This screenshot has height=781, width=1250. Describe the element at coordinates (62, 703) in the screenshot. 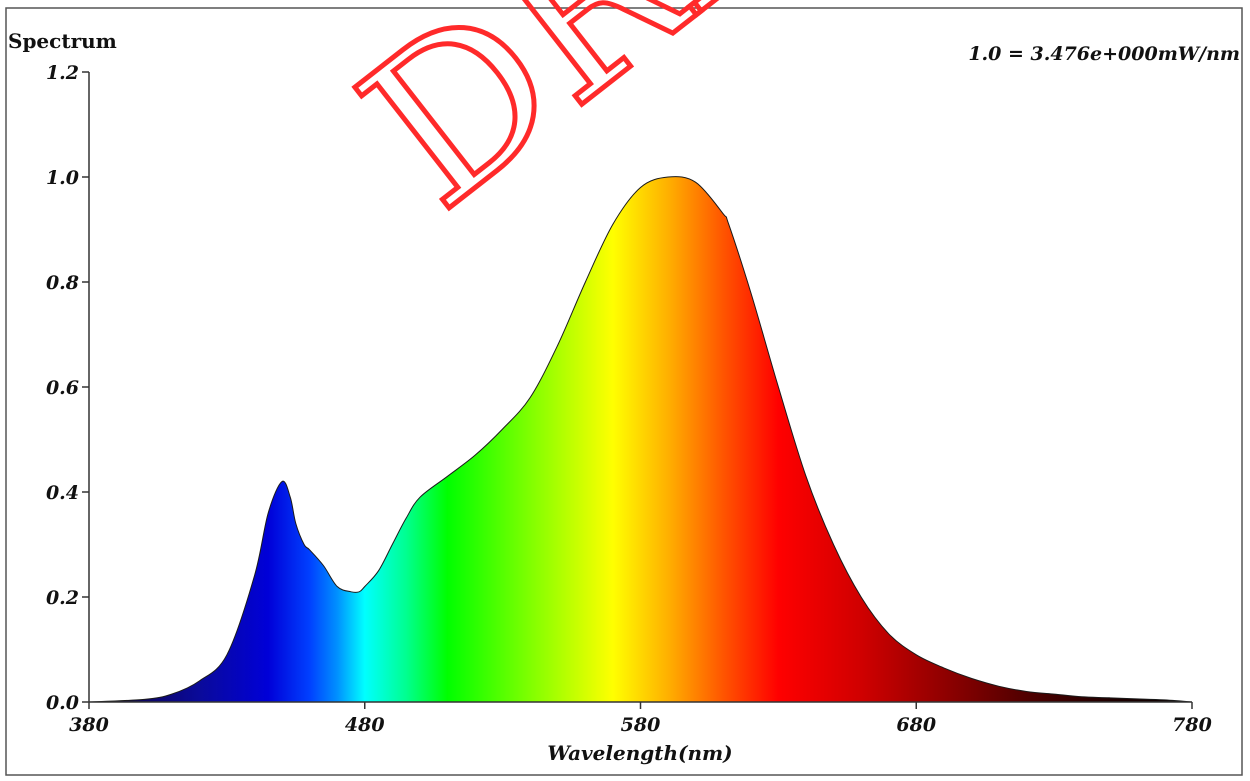

I see `y-tick-label: 0.0` at that location.